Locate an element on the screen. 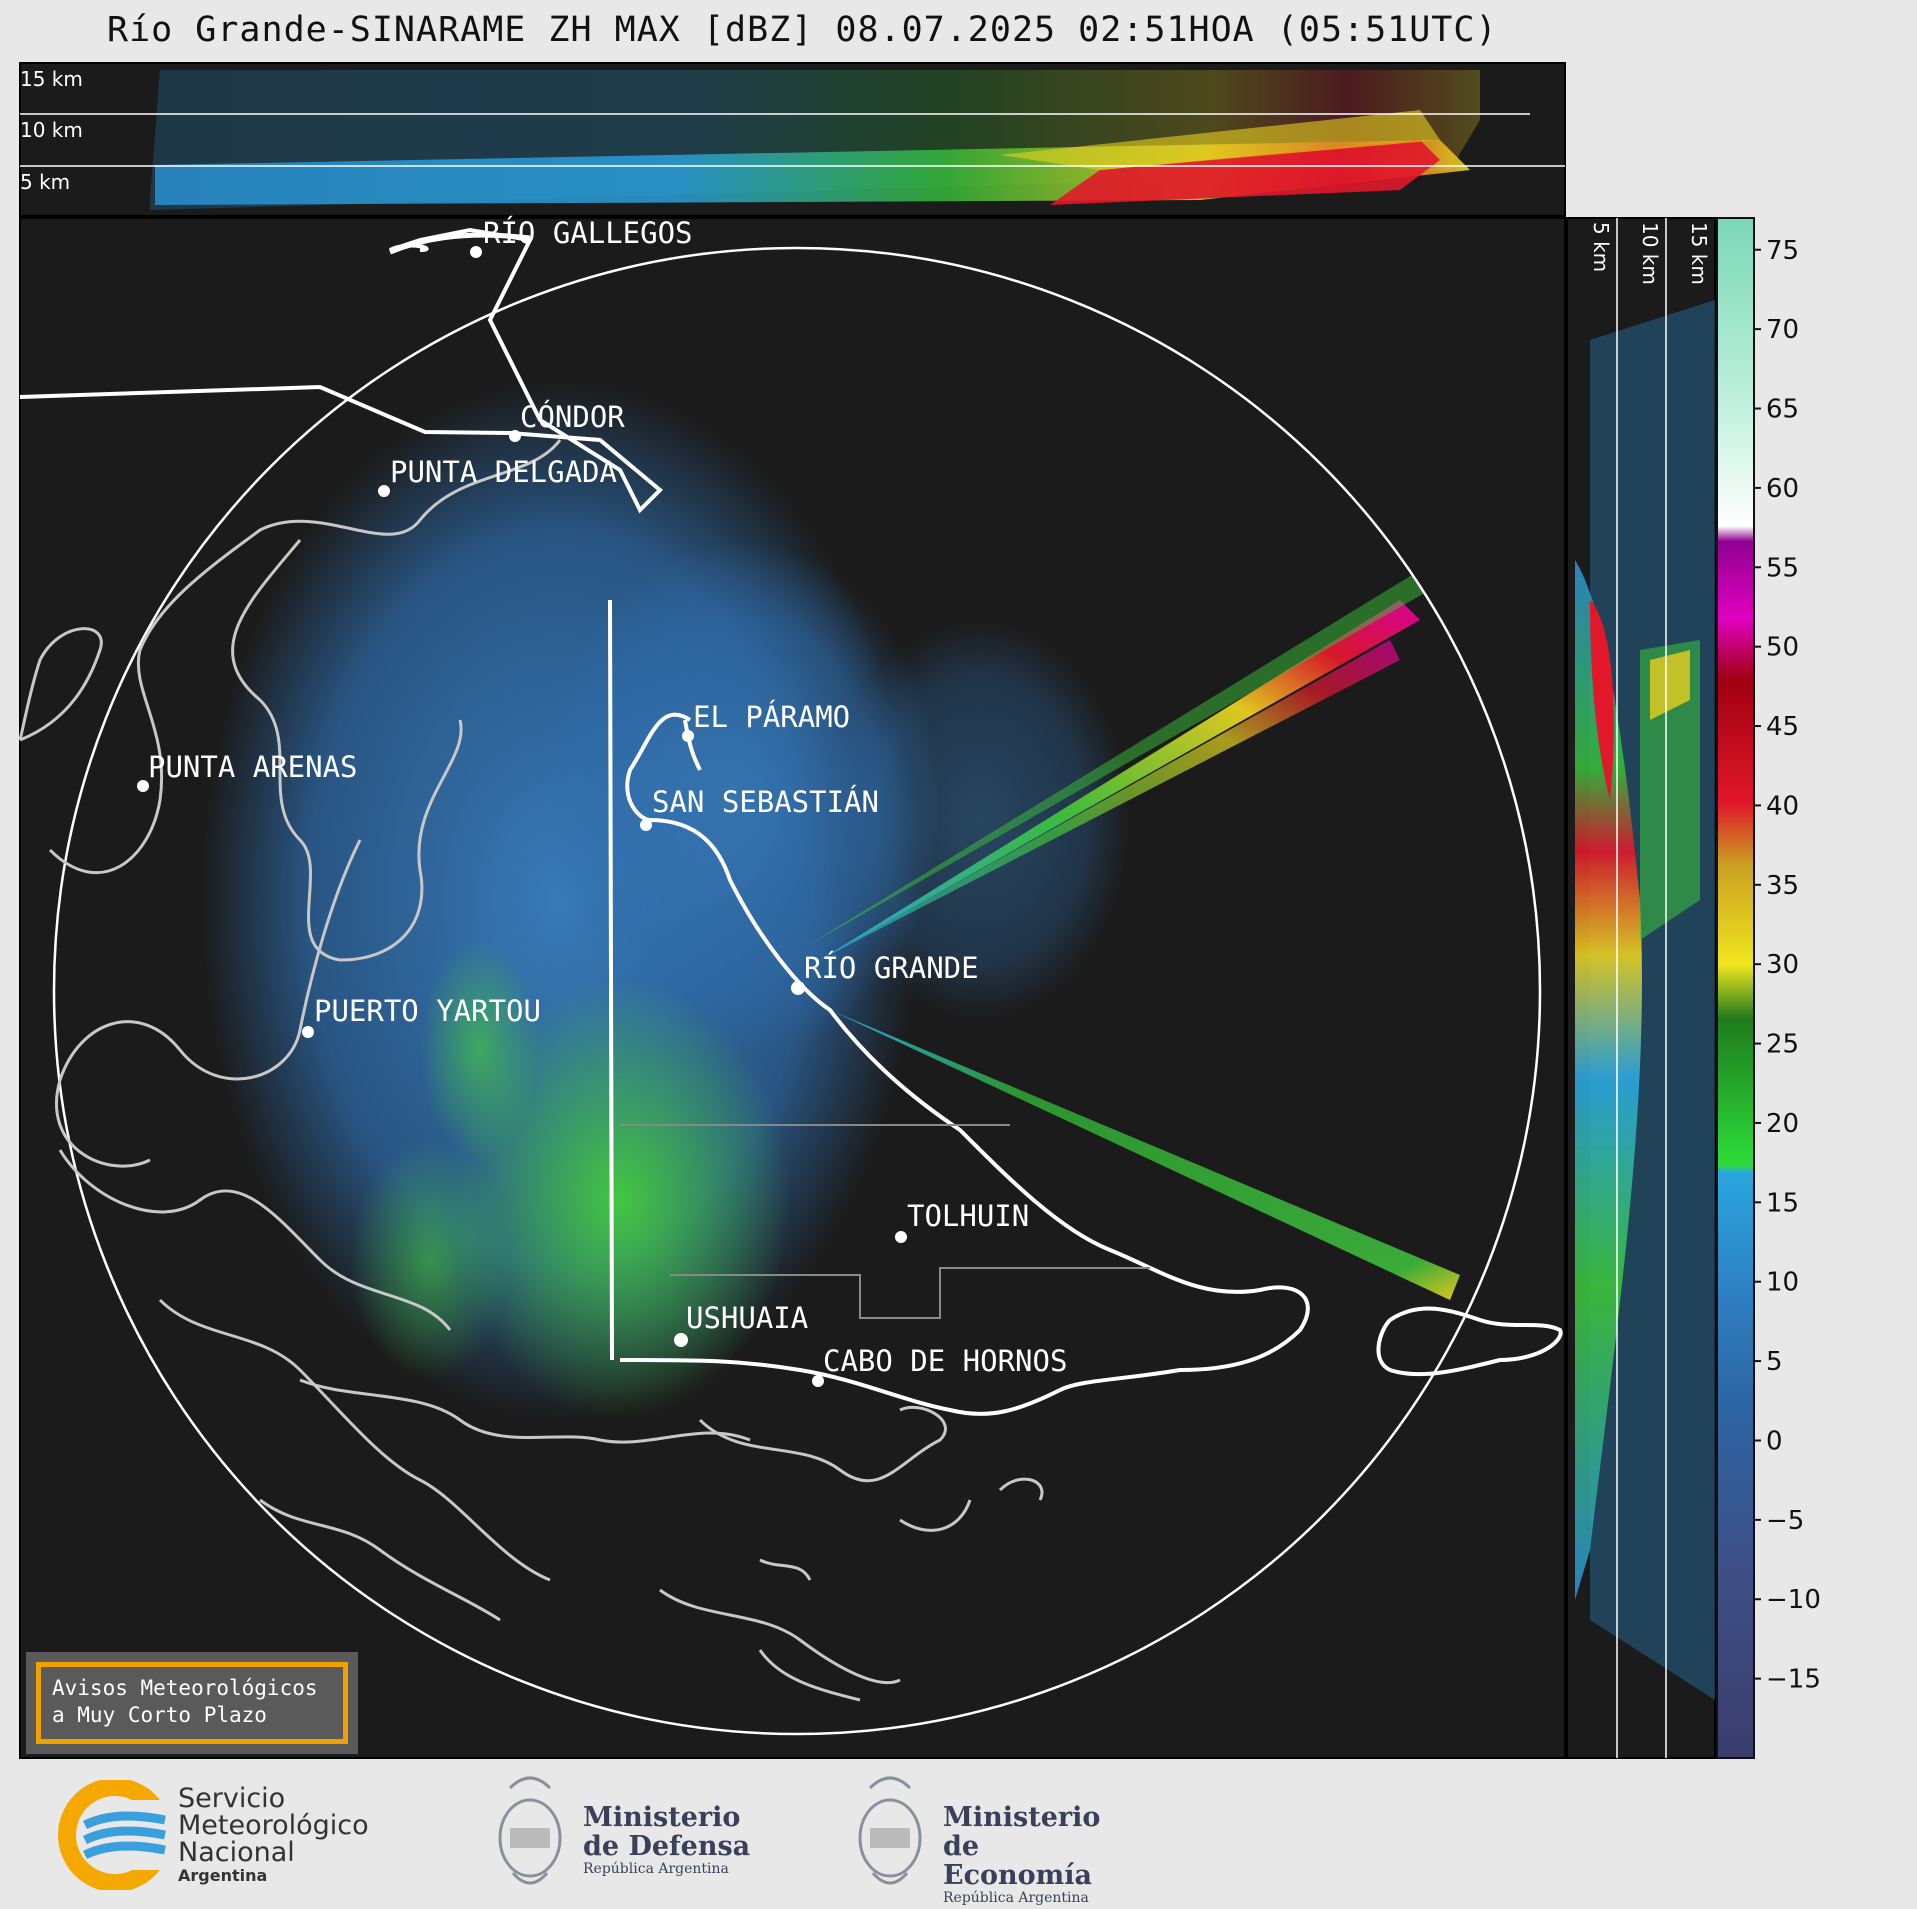  side-cross-section: 5 km 10 km 15 km is located at coordinates (1641, 988).